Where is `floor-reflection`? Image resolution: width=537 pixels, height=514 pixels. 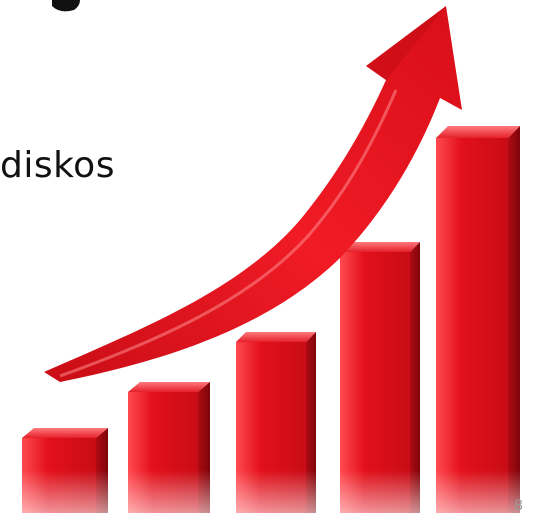 floor-reflection is located at coordinates (268, 491).